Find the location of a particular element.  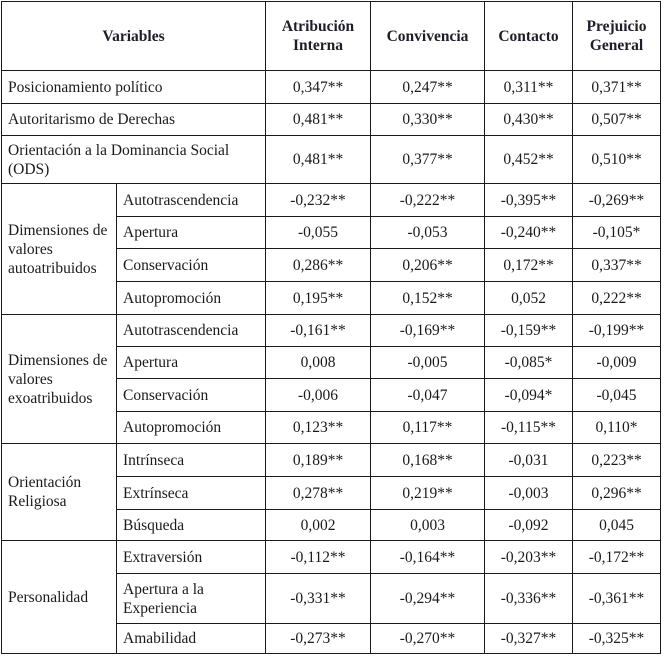

cell-value: 0,189** is located at coordinates (318, 460).